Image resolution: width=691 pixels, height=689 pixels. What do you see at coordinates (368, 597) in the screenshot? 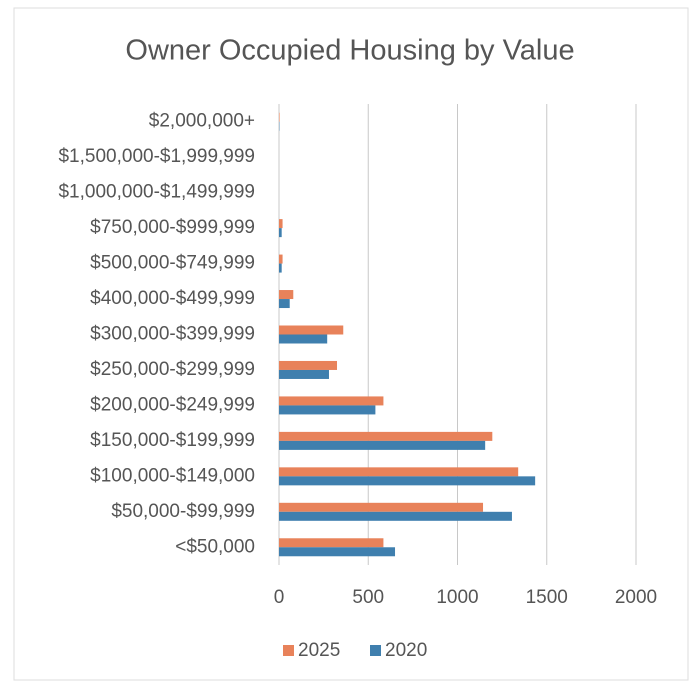
I see `x-tick-label: 500` at bounding box center [368, 597].